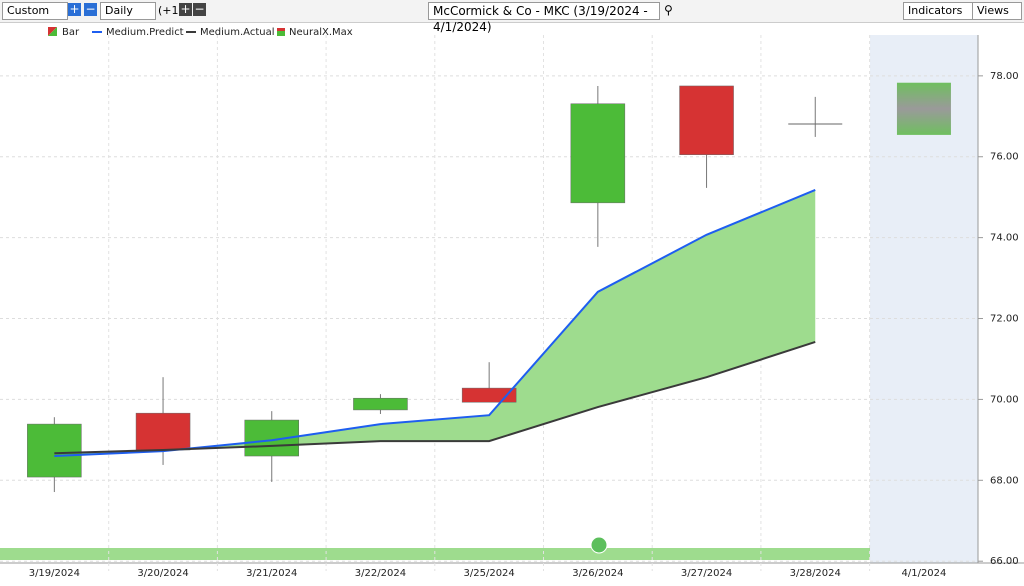 Image resolution: width=1024 pixels, height=586 pixels. Describe the element at coordinates (321, 32) in the screenshot. I see `legend-label: NeuralX.Max` at that location.